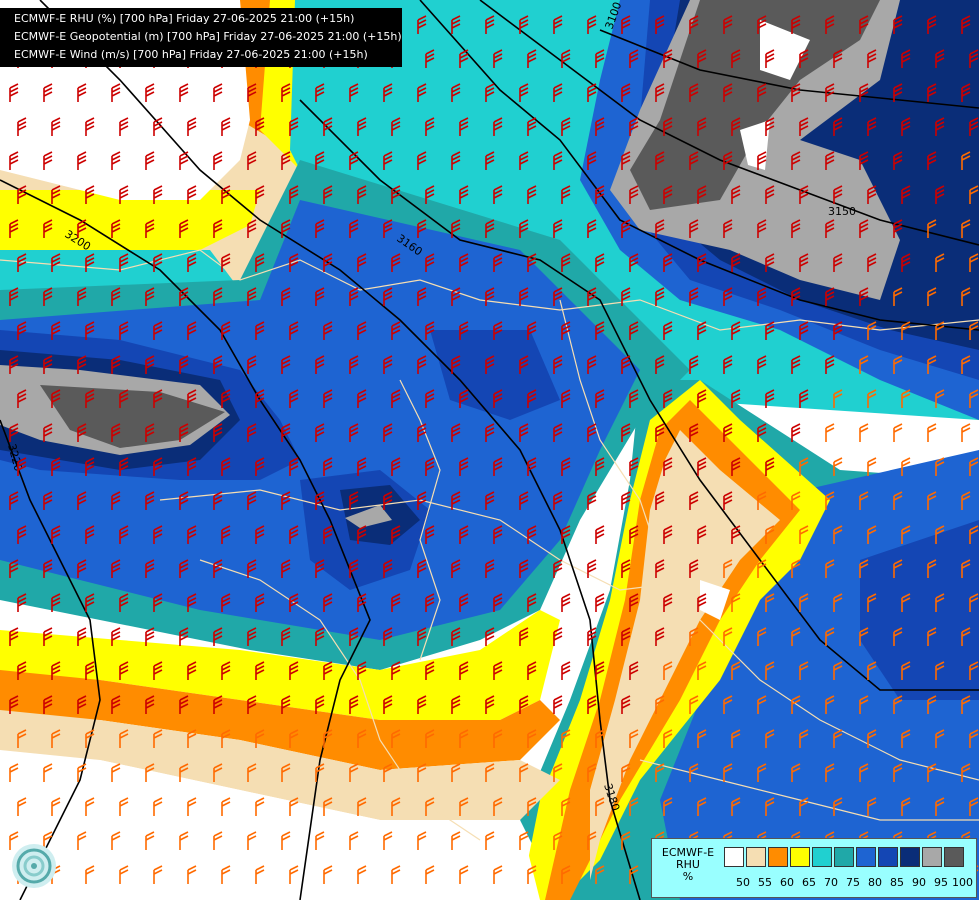 Image resolution: width=979 pixels, height=900 pixels. What do you see at coordinates (778, 857) in the screenshot?
I see `legend-swatch` at bounding box center [778, 857].